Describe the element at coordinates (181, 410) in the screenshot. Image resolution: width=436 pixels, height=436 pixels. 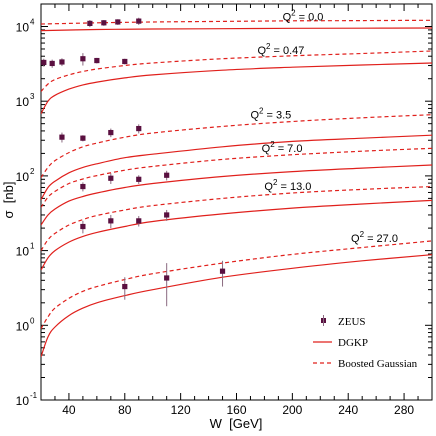
I see `x-tick-label: 120` at that location.